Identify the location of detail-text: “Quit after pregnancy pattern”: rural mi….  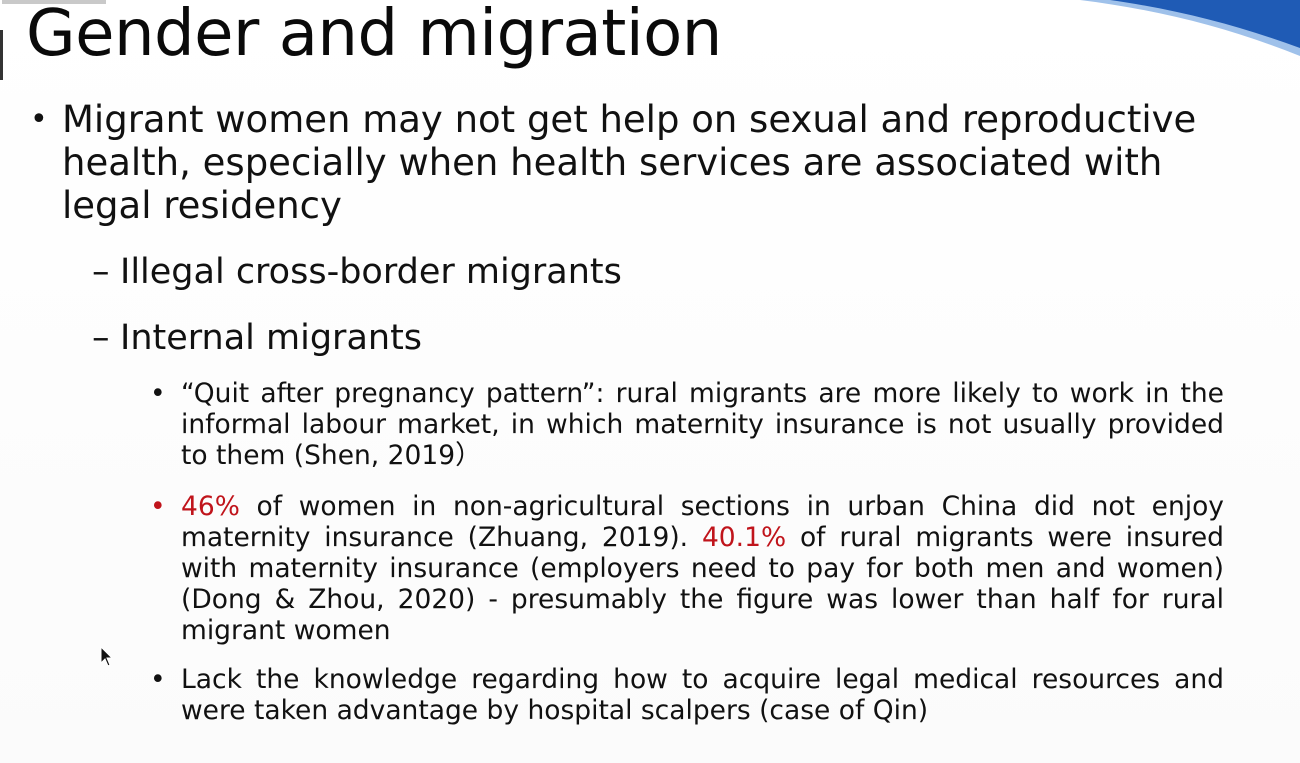
(702, 424).